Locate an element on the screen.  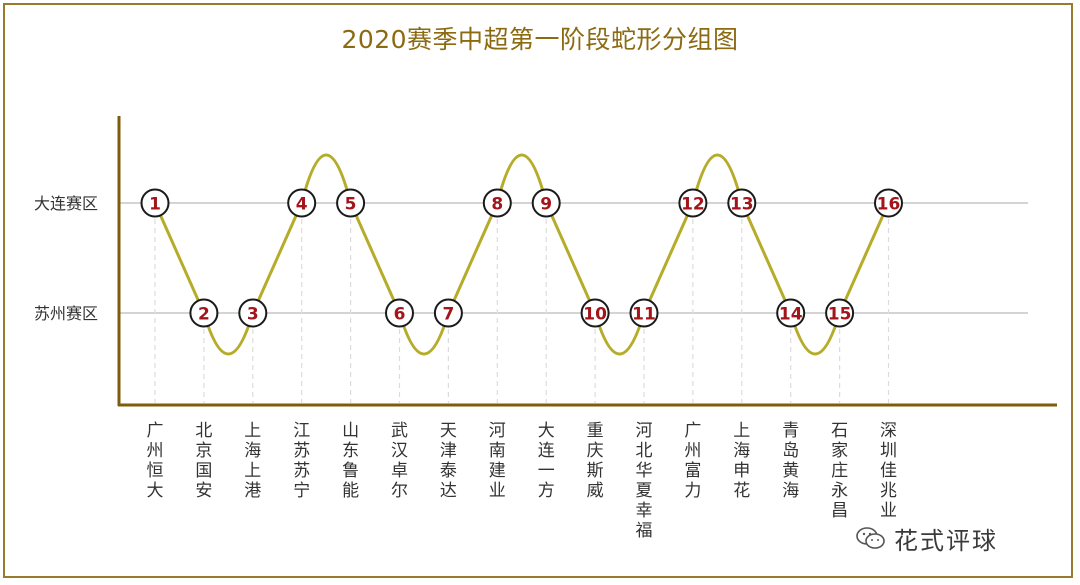
chart-title: 2020赛季中超第一阶段蛇形分组图 is located at coordinates (540, 39).